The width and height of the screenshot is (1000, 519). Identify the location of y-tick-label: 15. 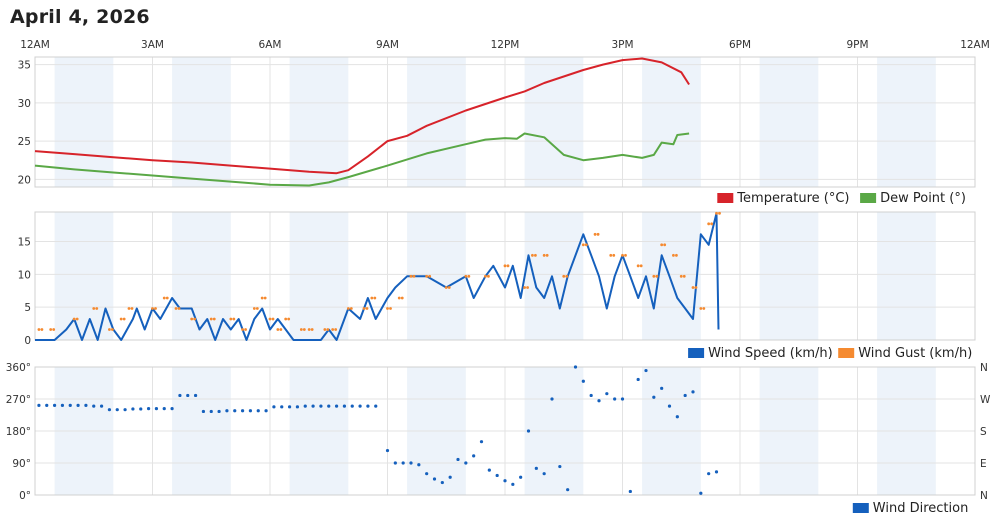
(24, 243).